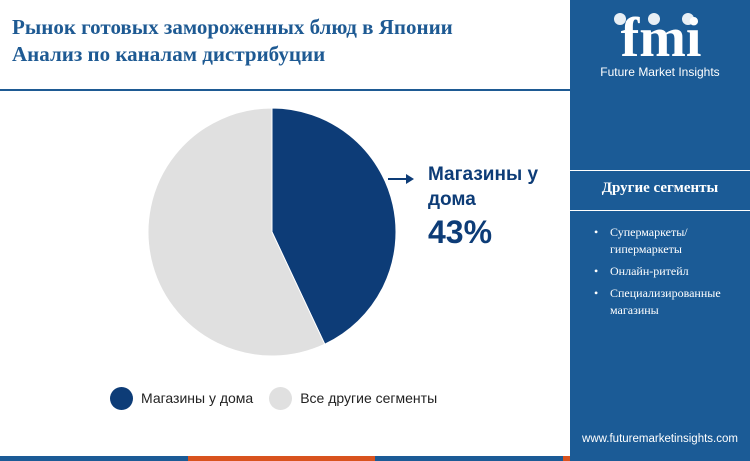 Image resolution: width=750 pixels, height=461 pixels. Describe the element at coordinates (660, 170) in the screenshot. I see `sidebar-divider-top` at that location.